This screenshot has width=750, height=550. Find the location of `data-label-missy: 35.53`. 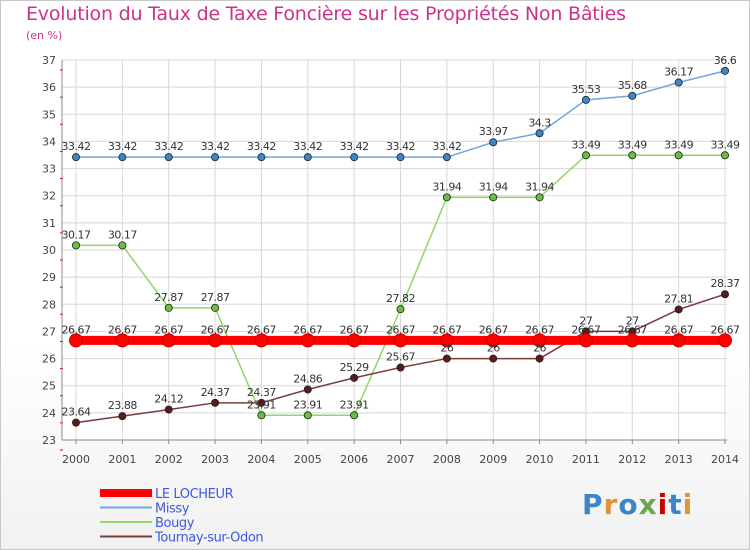

data-label-missy: 35.53 is located at coordinates (585, 89).